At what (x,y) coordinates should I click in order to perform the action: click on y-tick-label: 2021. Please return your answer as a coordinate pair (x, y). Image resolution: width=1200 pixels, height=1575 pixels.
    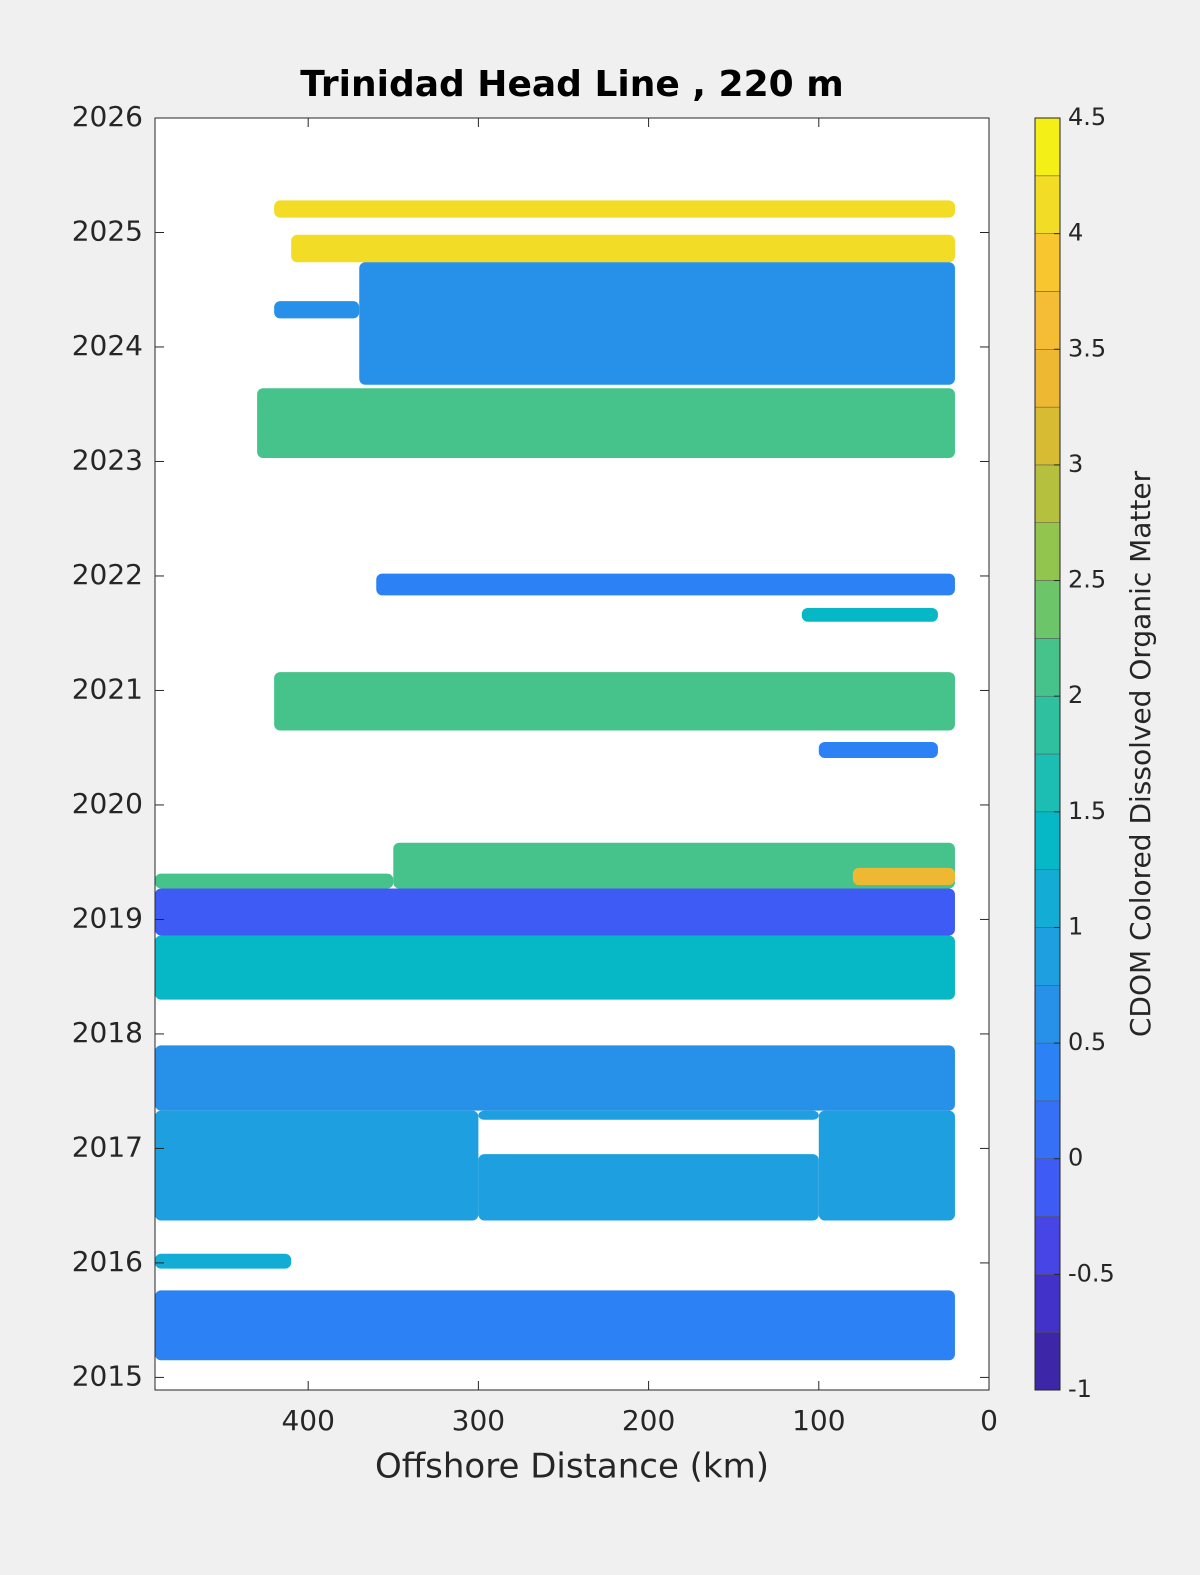
    Looking at the image, I should click on (107, 688).